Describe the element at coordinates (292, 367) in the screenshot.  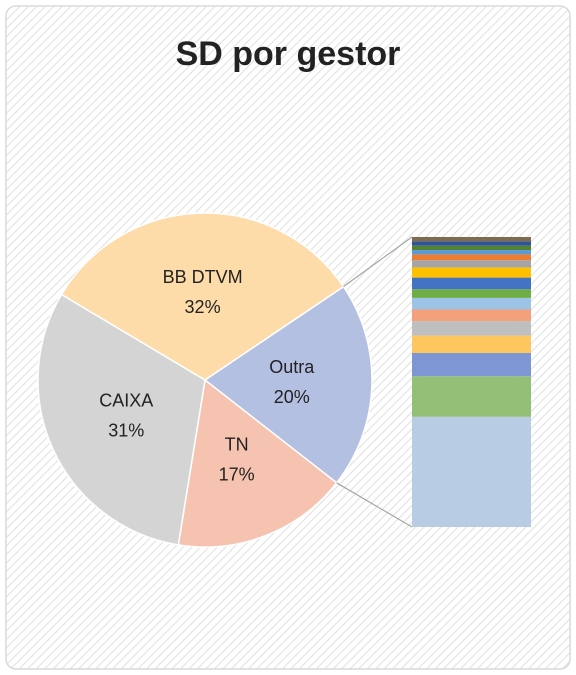
I see `slice-label: Outra` at that location.